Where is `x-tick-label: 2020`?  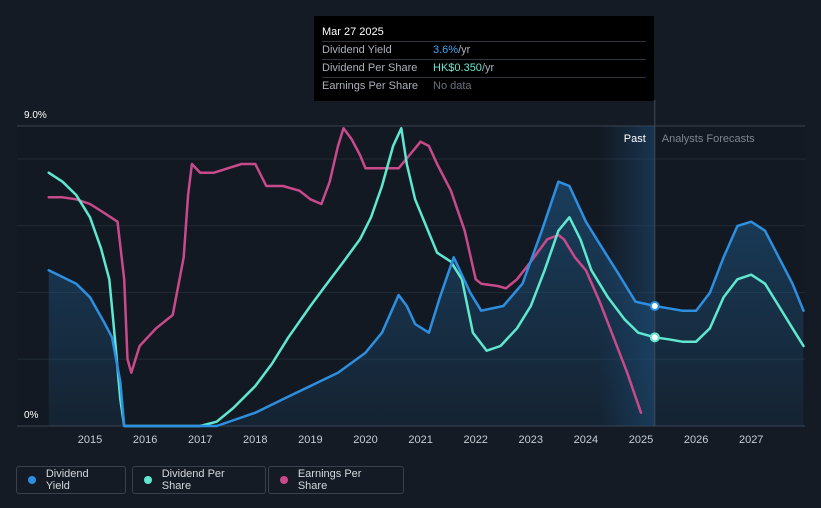
x-tick-label: 2020 is located at coordinates (365, 440).